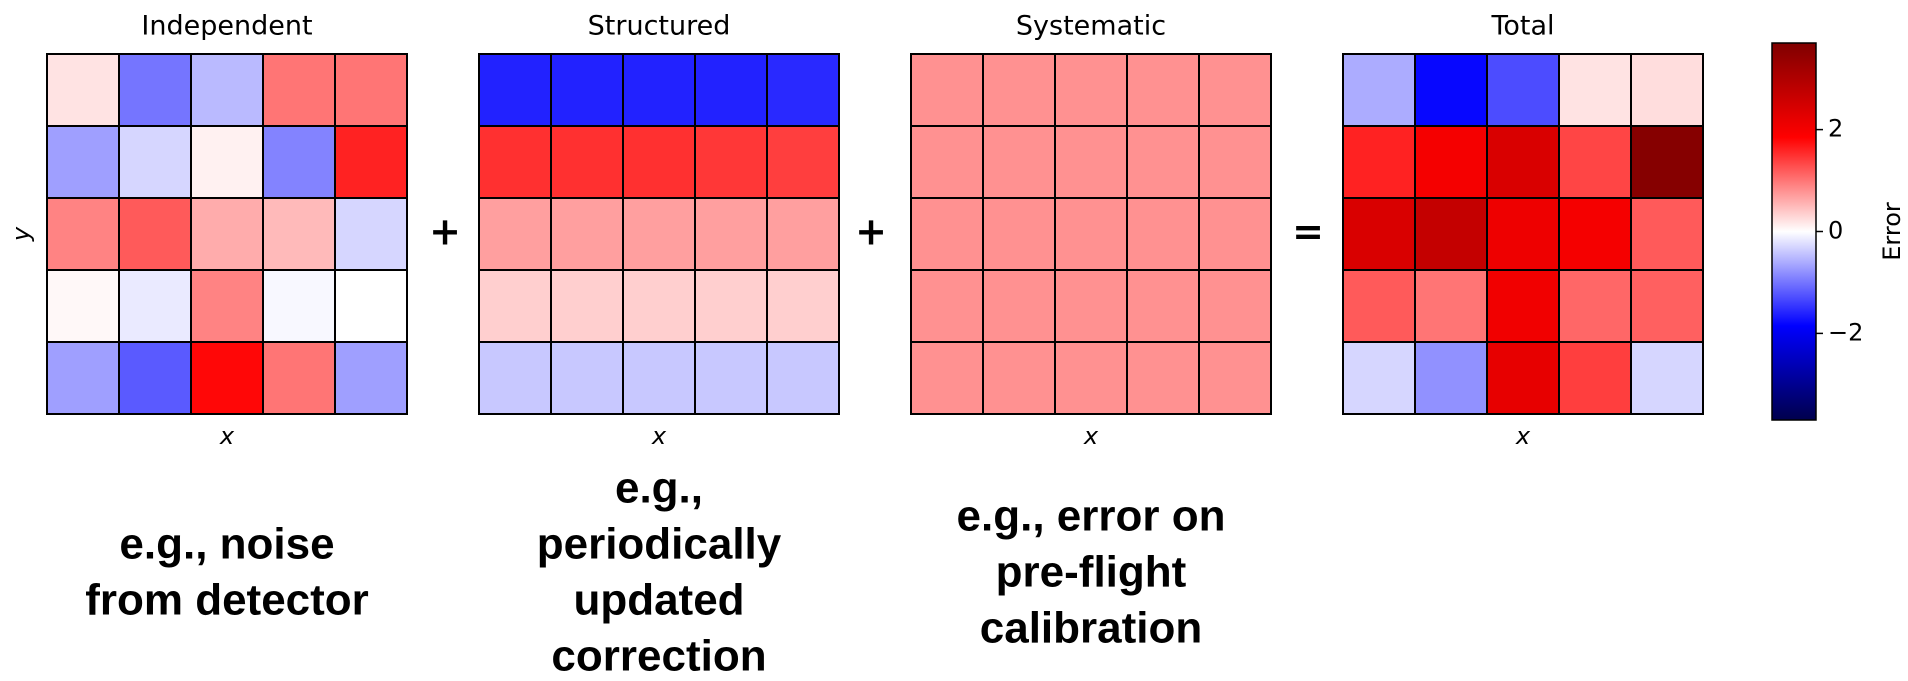 The height and width of the screenshot is (681, 1908). I want to click on panel-title: Systematic, so click(1091, 26).